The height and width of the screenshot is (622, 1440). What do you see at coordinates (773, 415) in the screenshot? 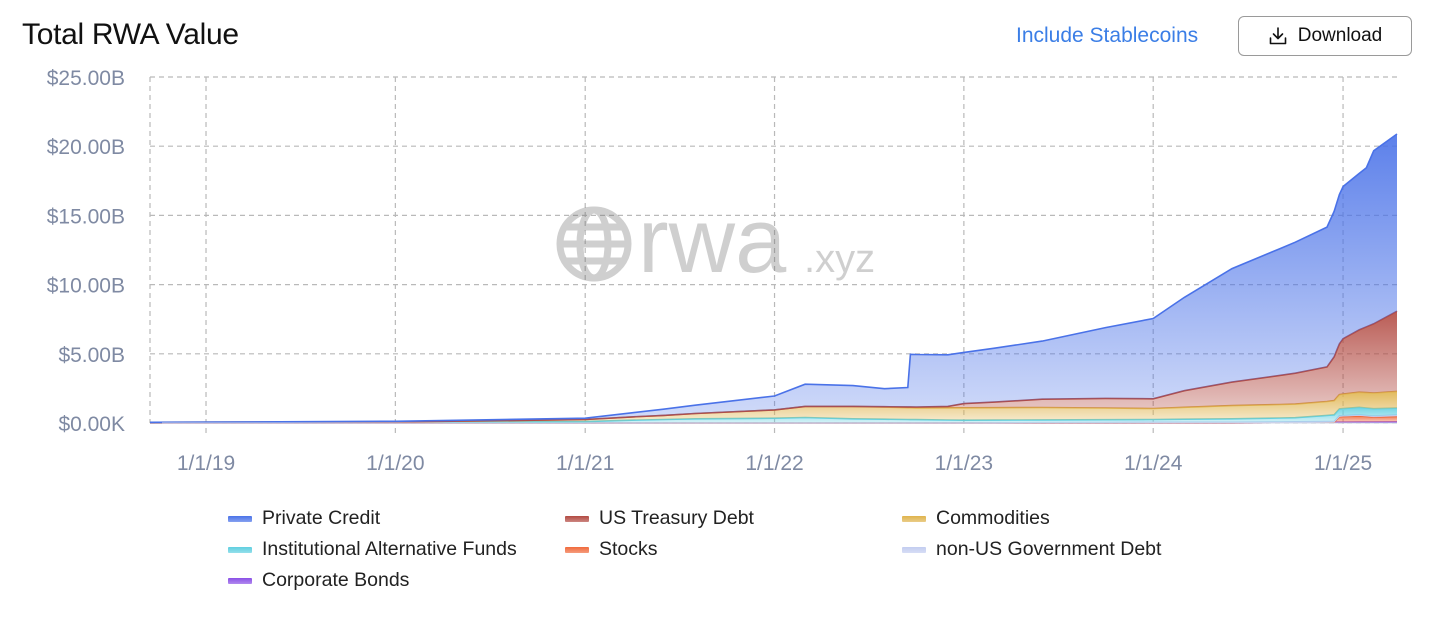
I see `area-institutional-alternative-funds` at bounding box center [773, 415].